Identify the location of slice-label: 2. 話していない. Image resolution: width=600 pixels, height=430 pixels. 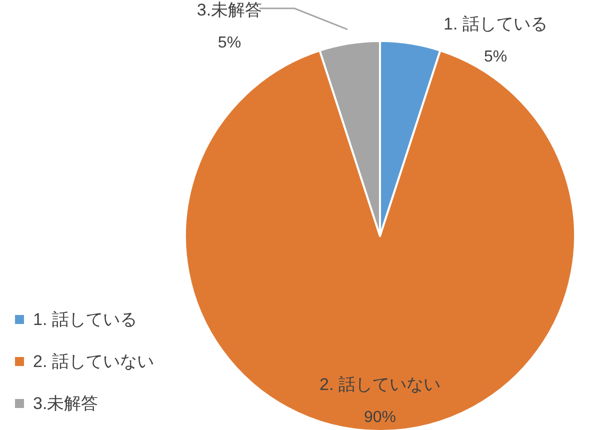
(380, 384).